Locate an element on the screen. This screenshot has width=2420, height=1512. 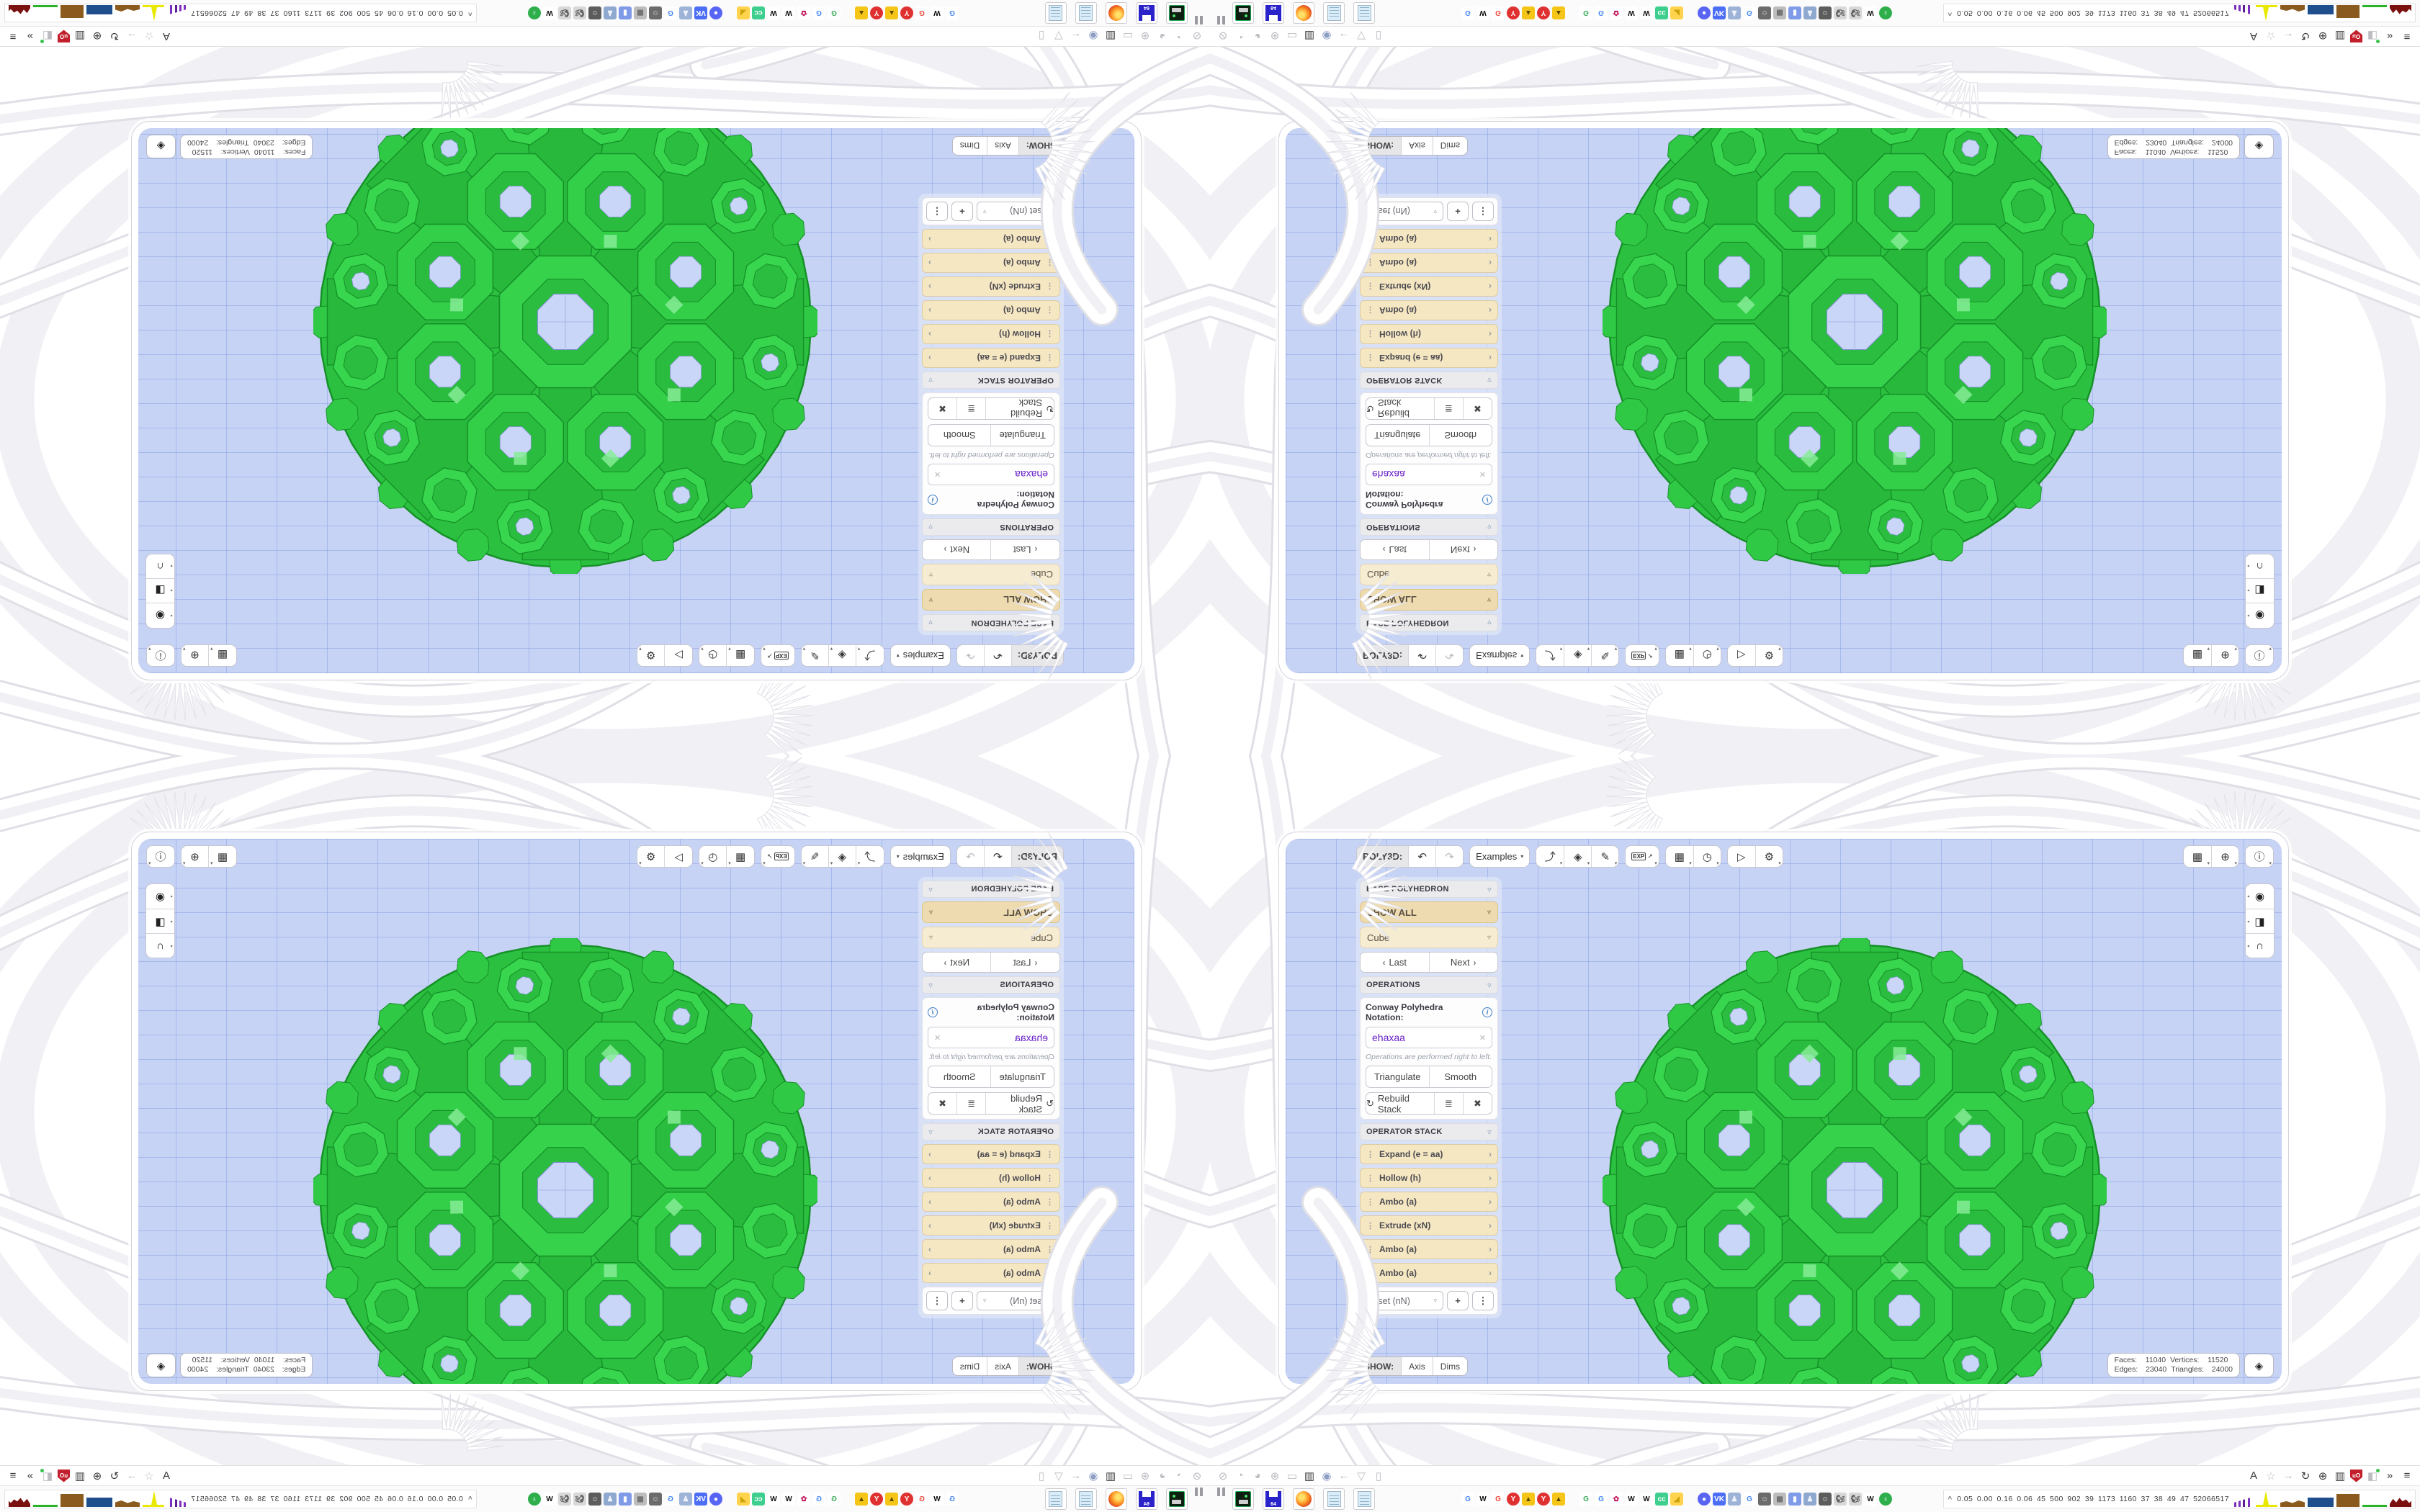
schedule-button: ▦ ▾ is located at coordinates (2197, 655).